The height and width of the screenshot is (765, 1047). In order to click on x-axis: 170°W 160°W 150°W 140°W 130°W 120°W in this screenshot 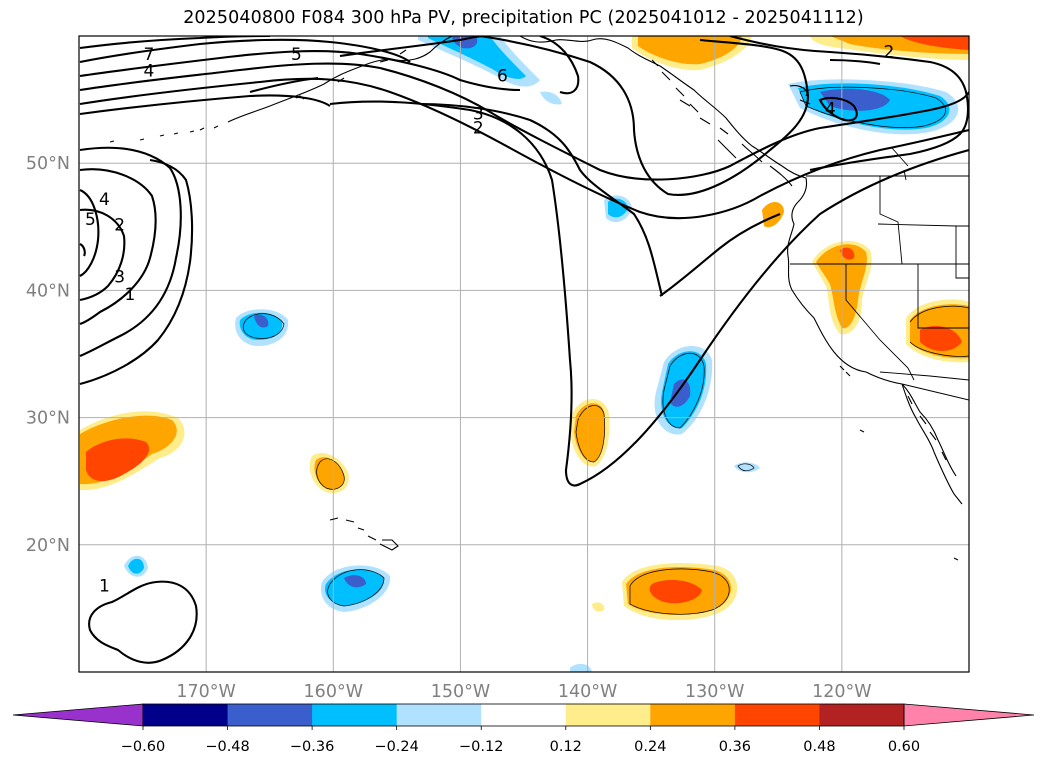, I will do `click(523, 692)`.